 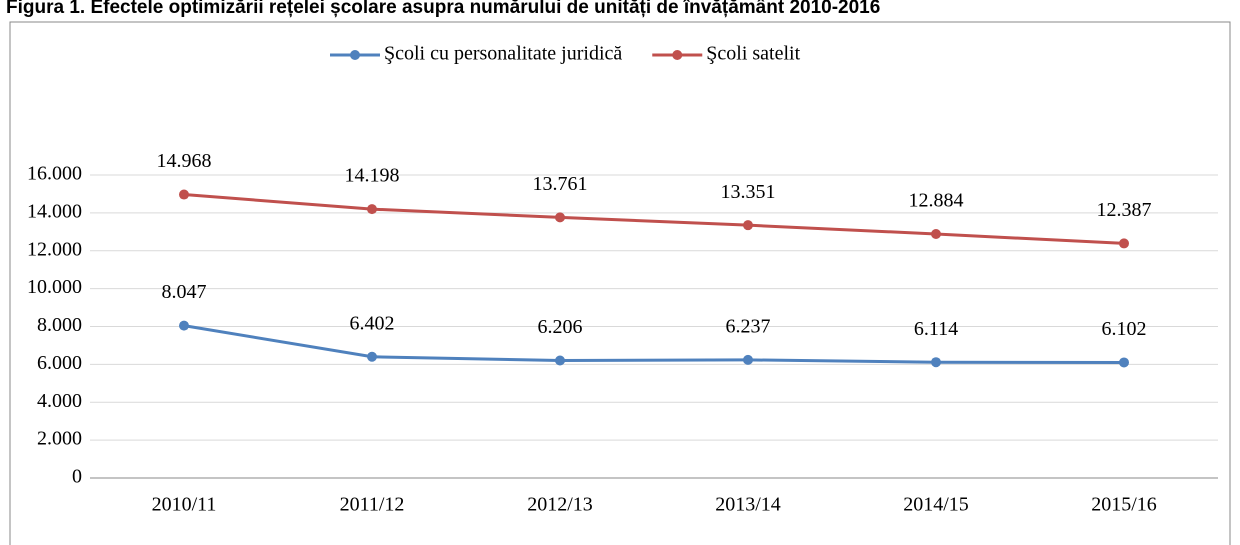 I want to click on x-tick-label: 2015/16, so click(x=1124, y=505).